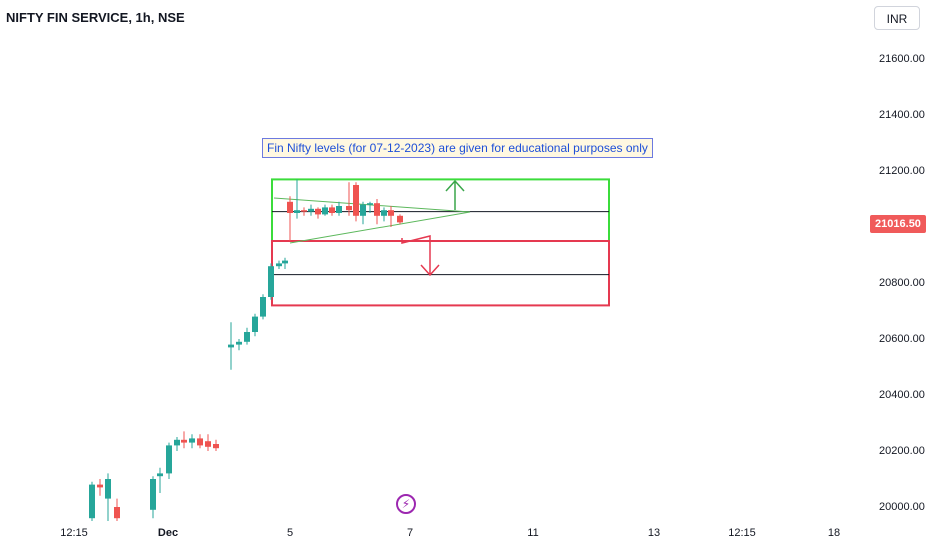  What do you see at coordinates (95, 17) in the screenshot?
I see `symbol-title: NIFTY FIN SERVICE, 1h, NSE` at bounding box center [95, 17].